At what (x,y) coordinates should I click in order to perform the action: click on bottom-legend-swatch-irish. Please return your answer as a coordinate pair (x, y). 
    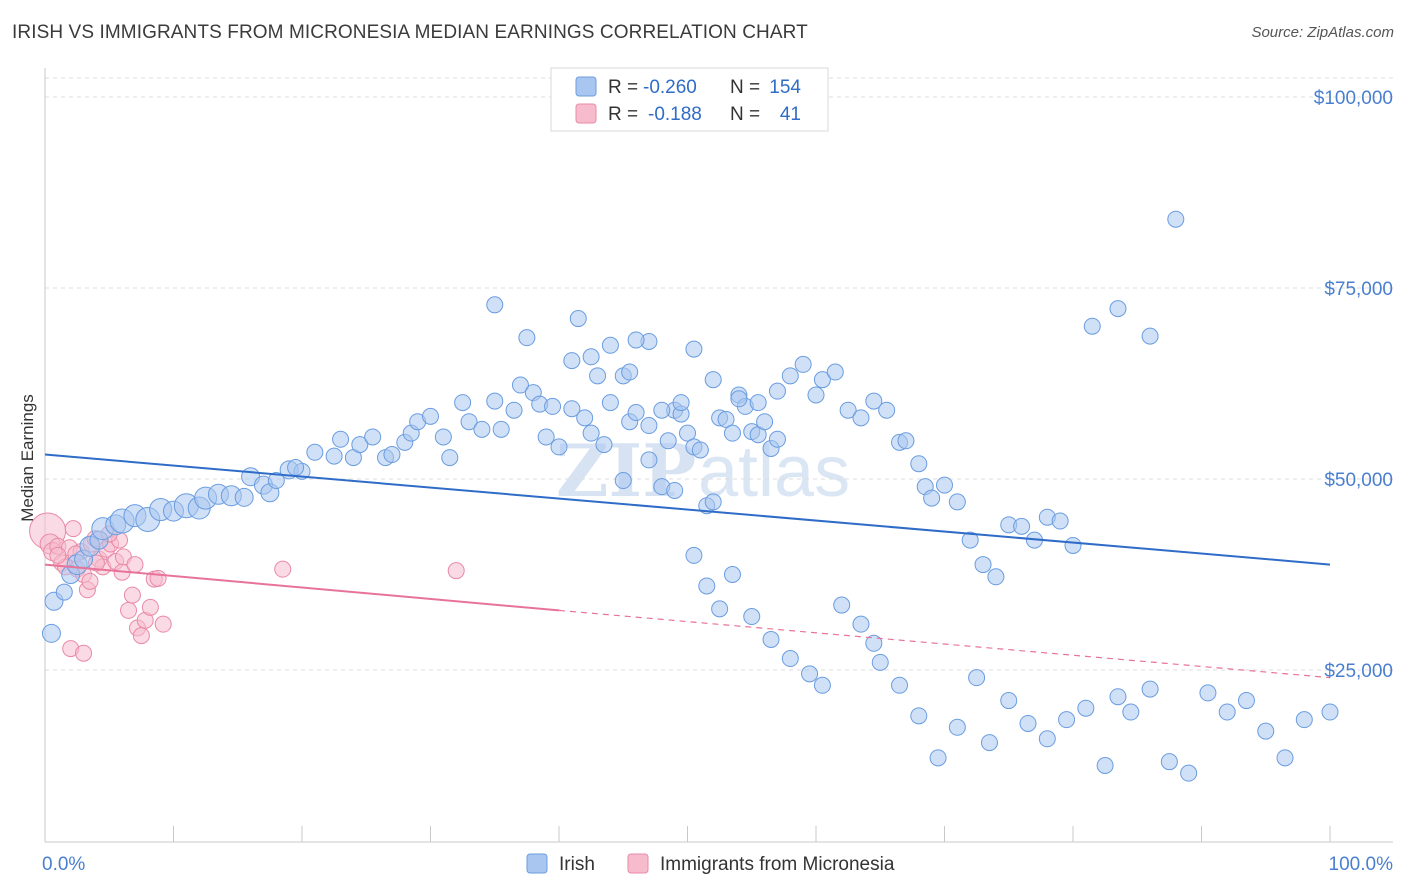
    Looking at the image, I should click on (537, 863).